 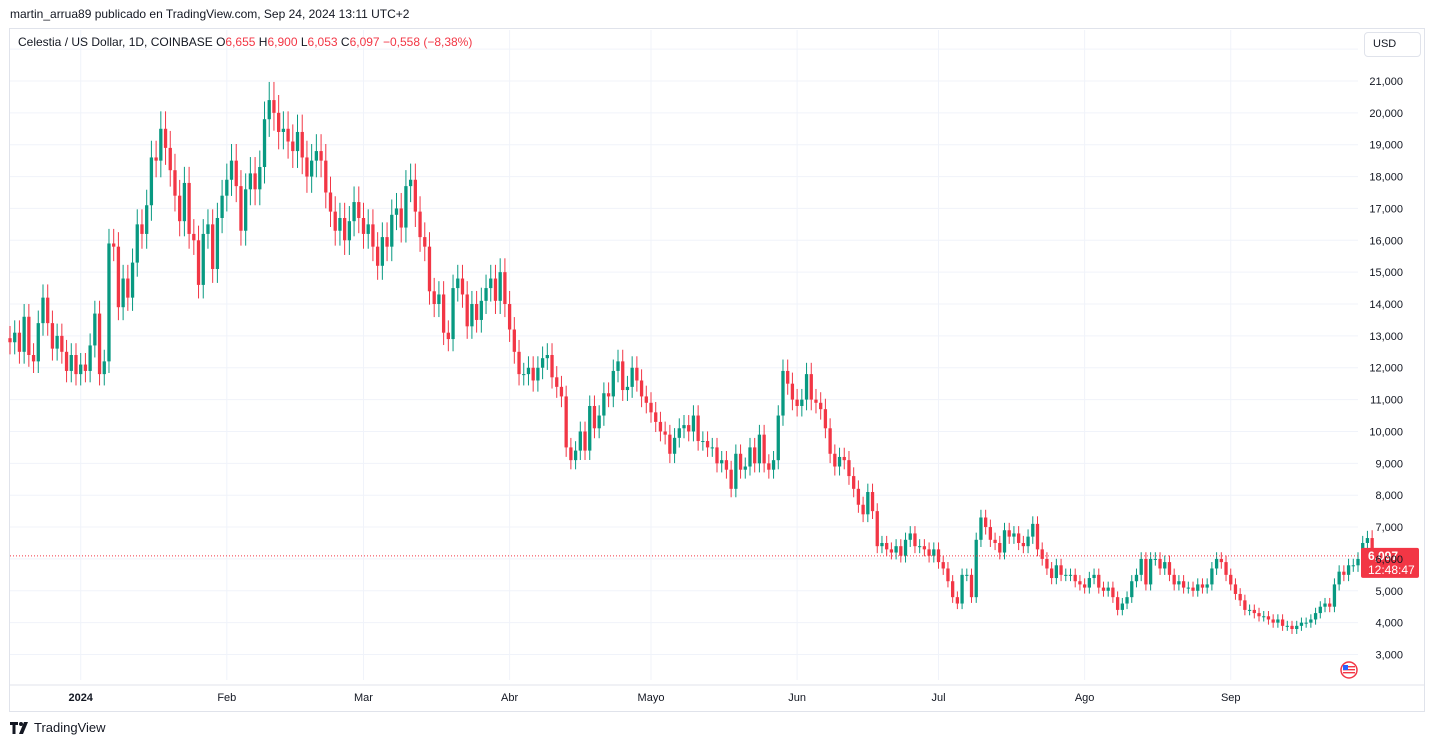 I want to click on price-tick-label: 18,000, so click(x=1386, y=178).